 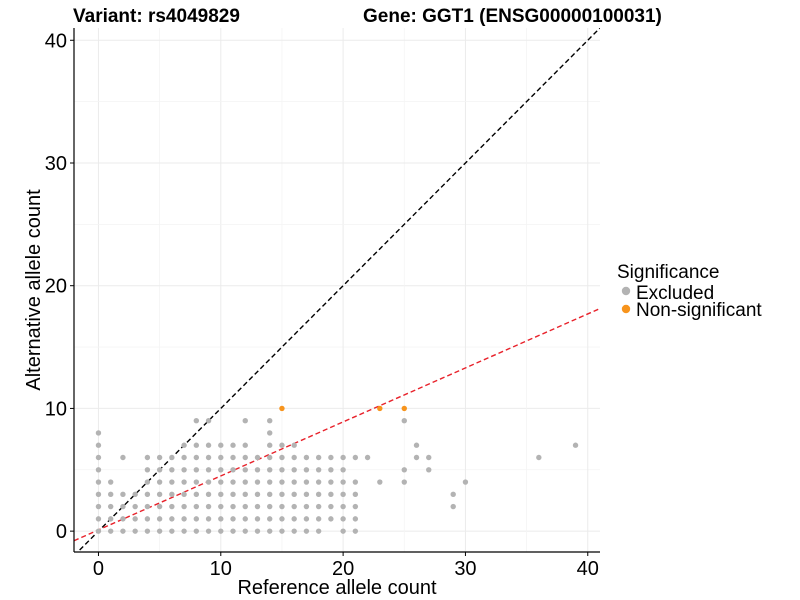 What do you see at coordinates (626, 309) in the screenshot?
I see `legend-key-non-significant` at bounding box center [626, 309].